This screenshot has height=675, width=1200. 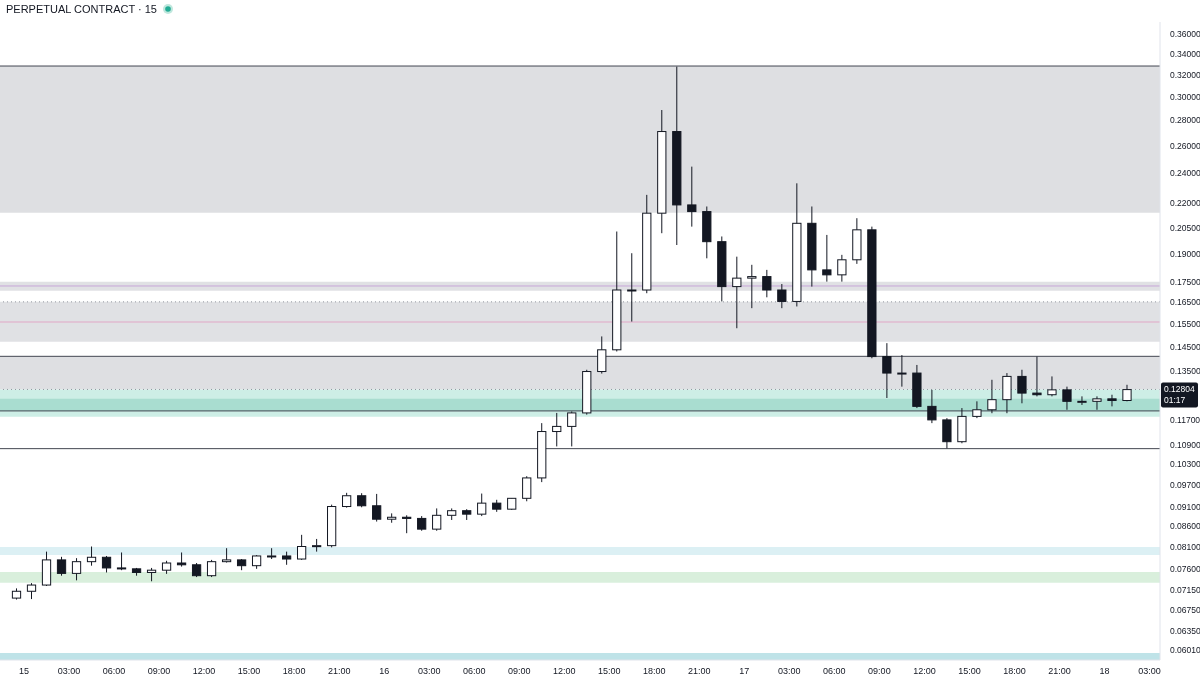 I want to click on y-tick-label: 0.09100, so click(x=1185, y=506).